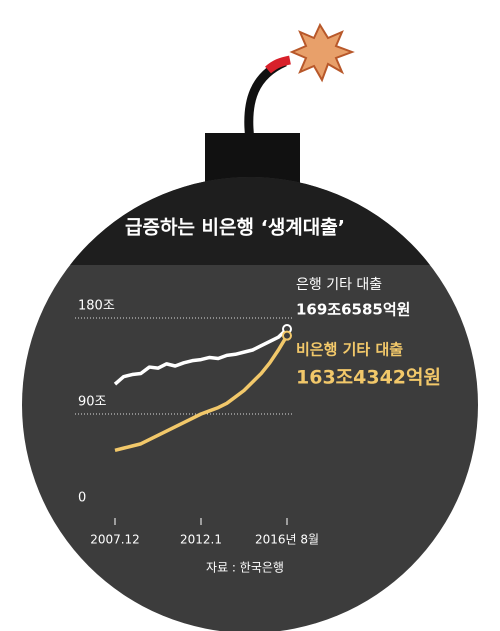 The height and width of the screenshot is (631, 500). I want to click on fuse-tip, so click(278, 64).